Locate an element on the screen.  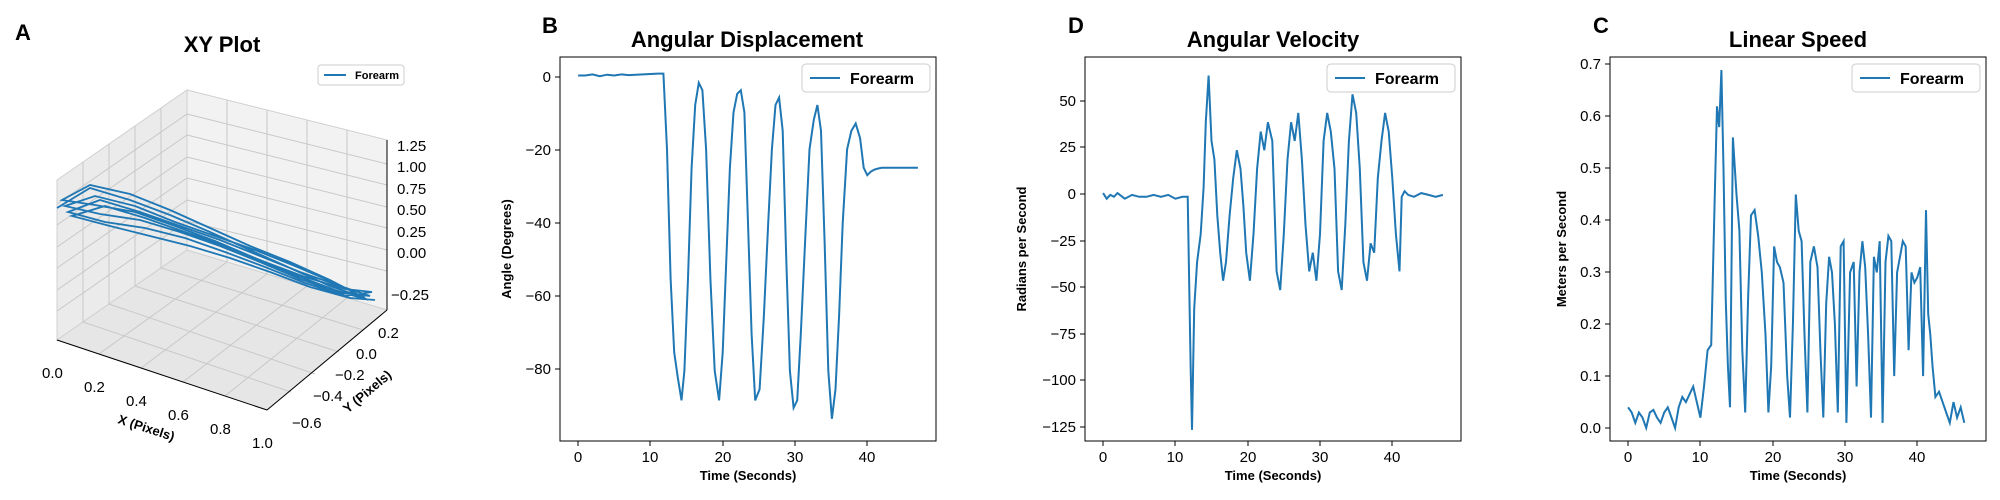
y-tick-label-c: 0.4 is located at coordinates (1590, 220).